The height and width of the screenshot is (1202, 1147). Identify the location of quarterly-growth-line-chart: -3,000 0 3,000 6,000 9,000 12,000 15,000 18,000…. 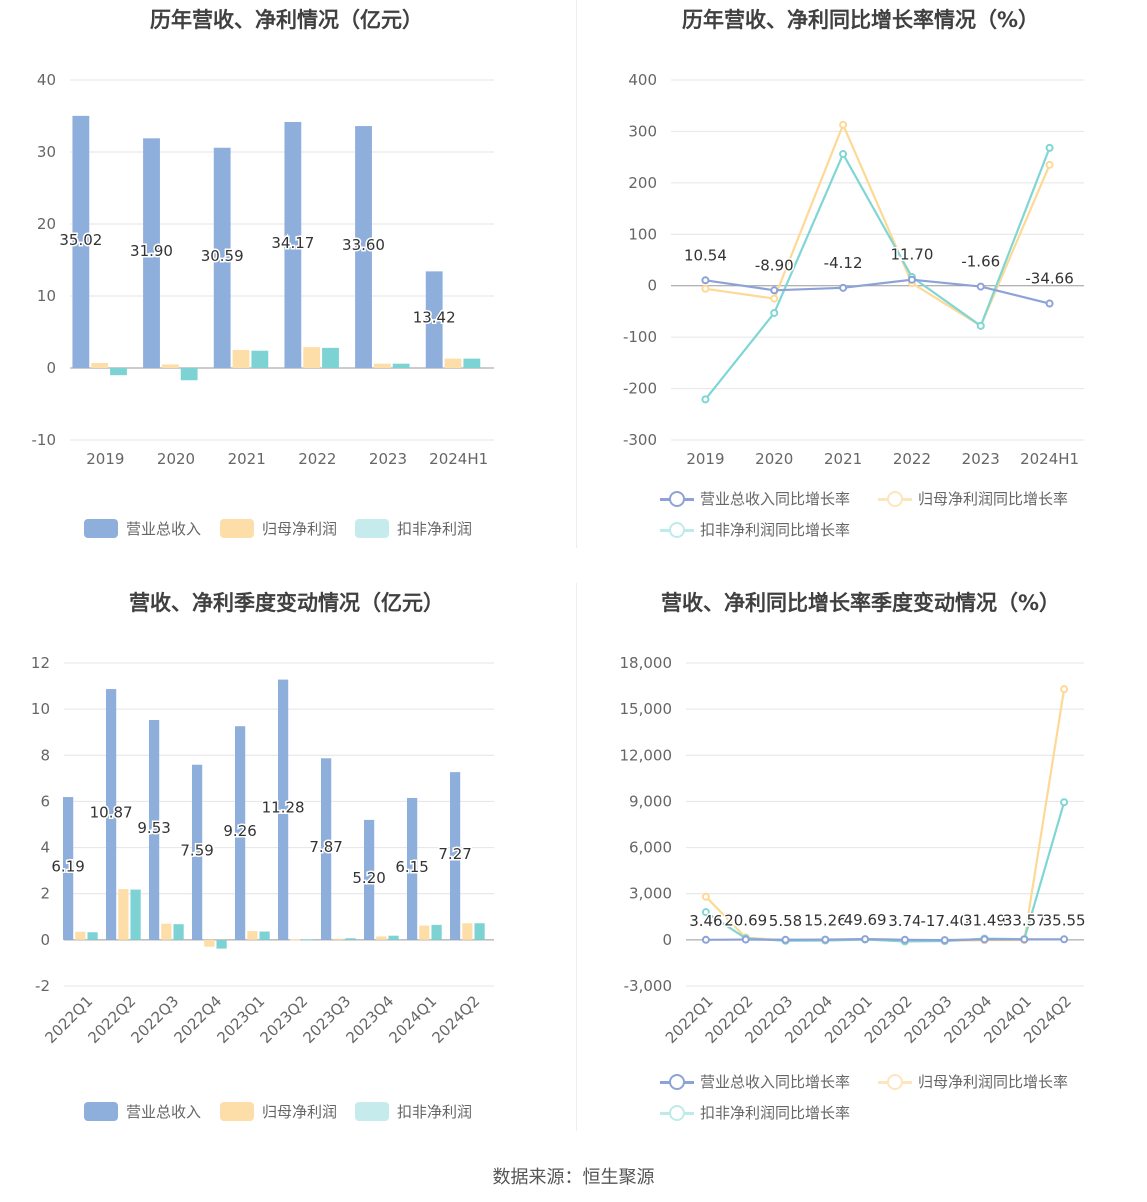
(854, 850).